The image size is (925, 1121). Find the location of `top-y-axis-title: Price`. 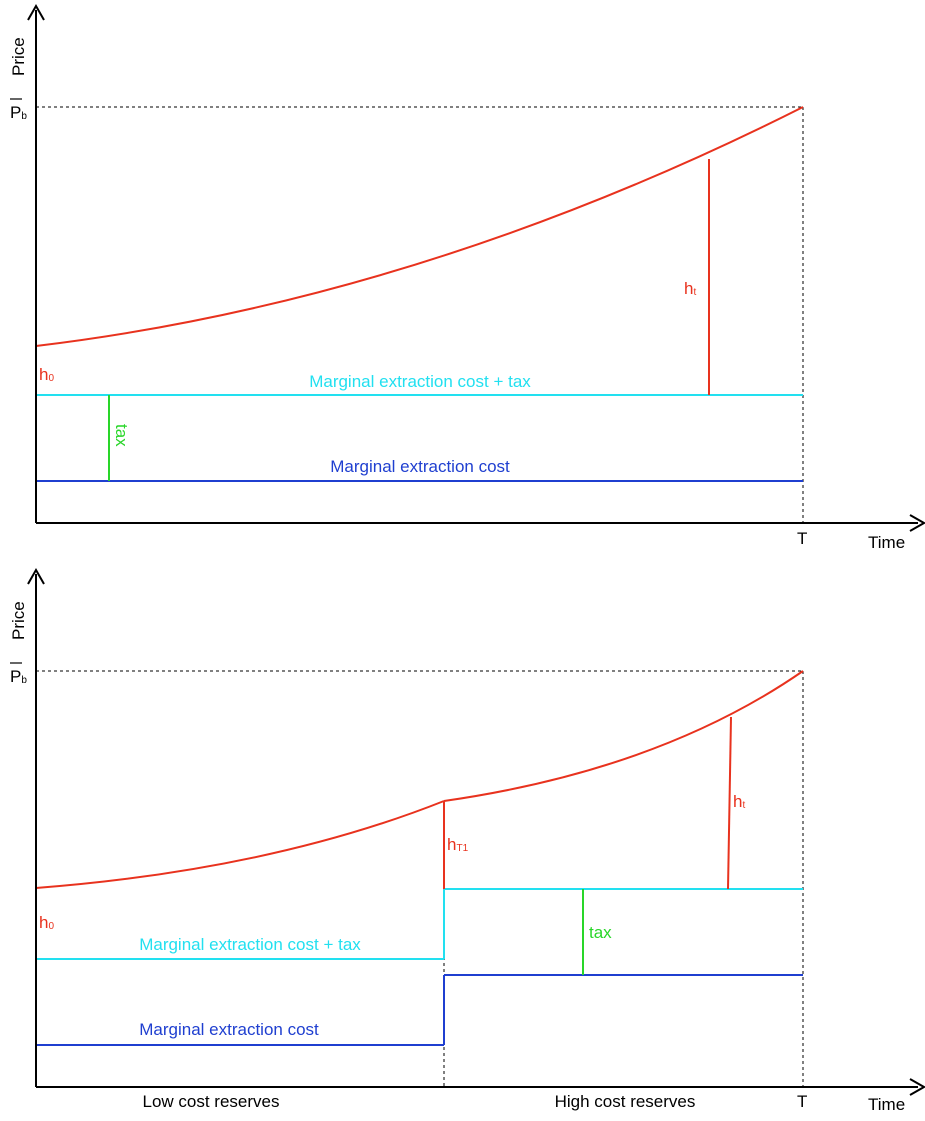

top-y-axis-title: Price is located at coordinates (18, 56).